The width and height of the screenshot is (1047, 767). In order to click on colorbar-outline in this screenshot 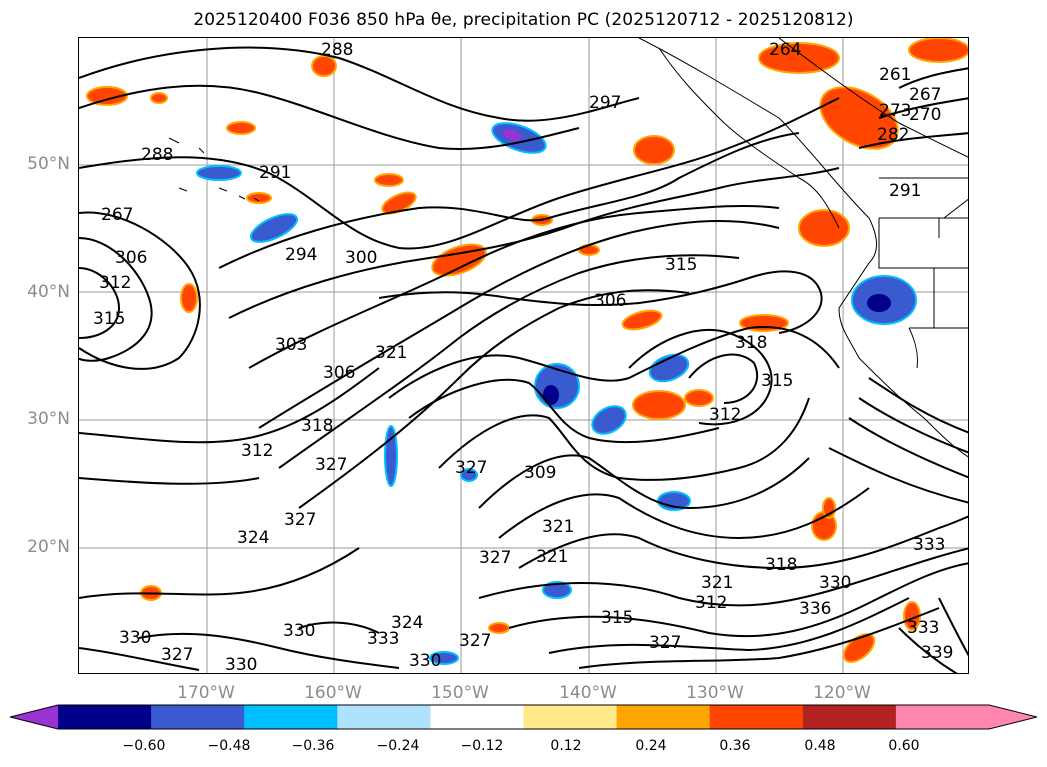, I will do `click(523, 717)`.